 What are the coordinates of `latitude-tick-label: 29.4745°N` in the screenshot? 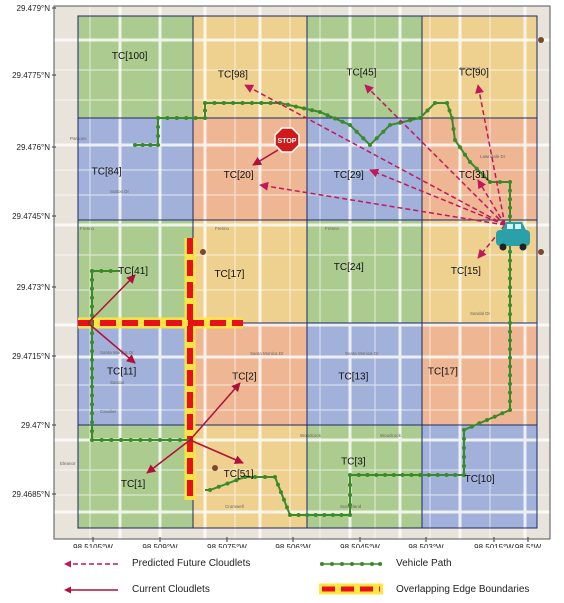 It's located at (31, 216).